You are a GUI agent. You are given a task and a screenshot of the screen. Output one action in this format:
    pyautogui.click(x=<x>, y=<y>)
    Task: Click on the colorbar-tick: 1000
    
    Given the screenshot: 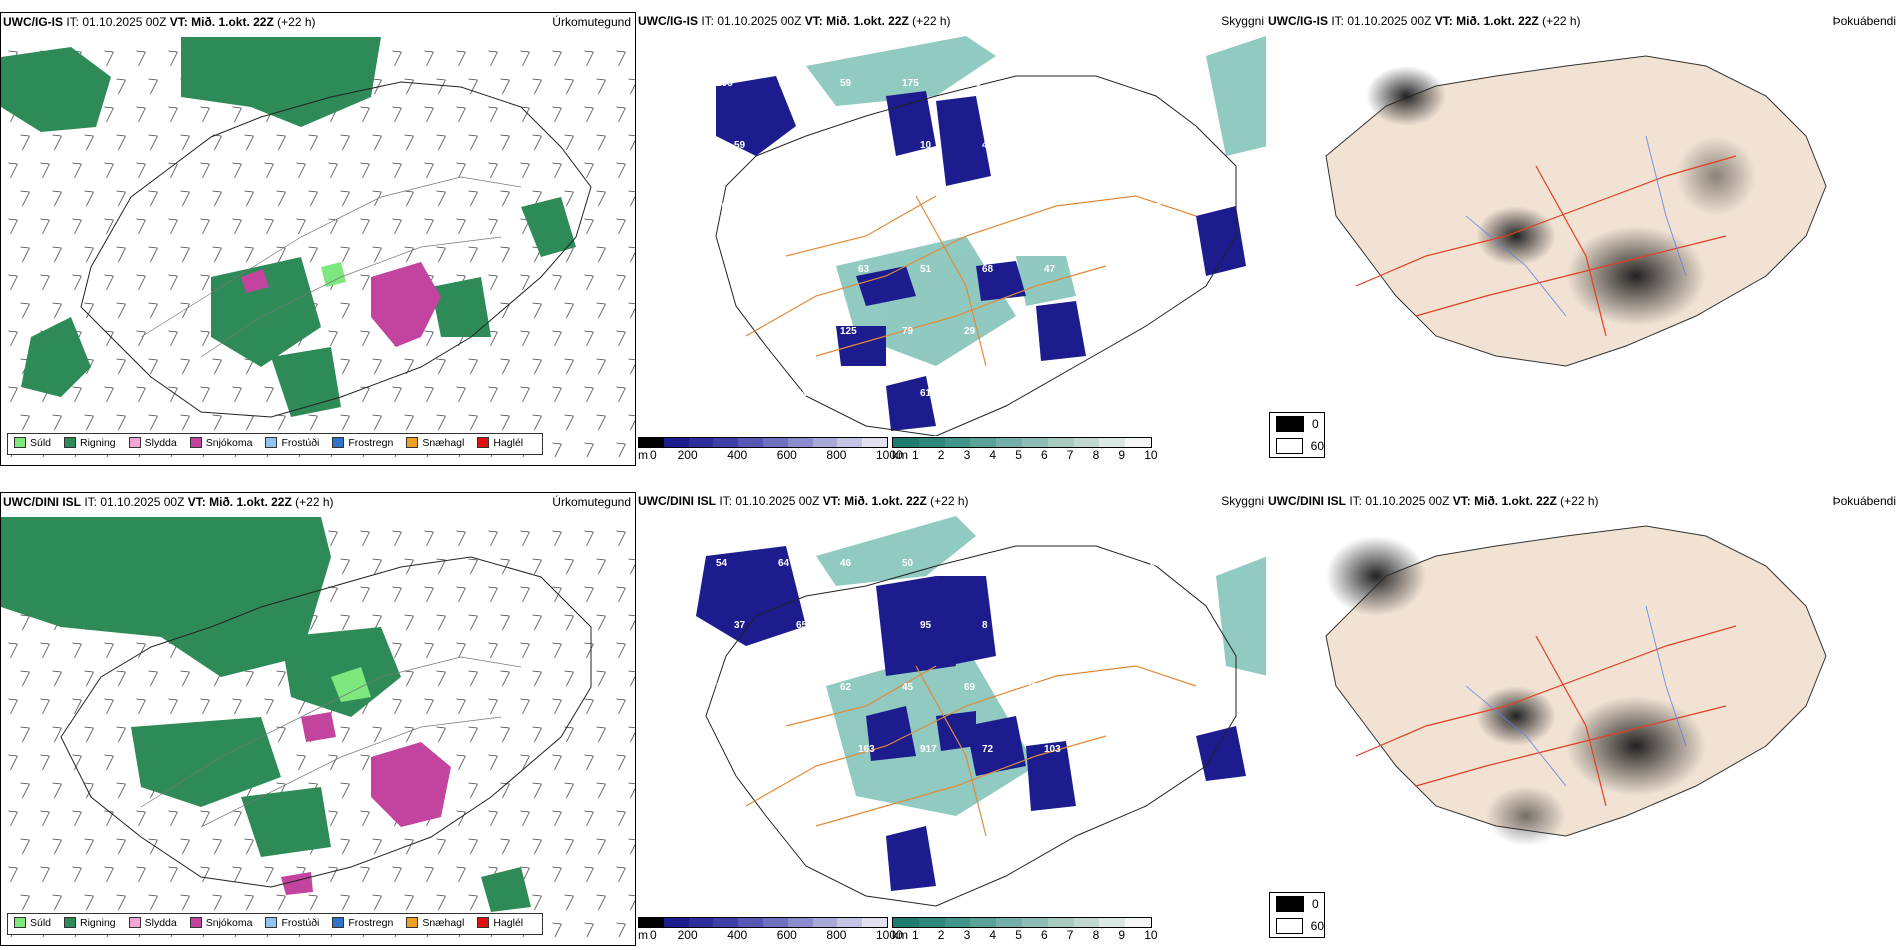 What is the action you would take?
    pyautogui.click(x=889, y=935)
    